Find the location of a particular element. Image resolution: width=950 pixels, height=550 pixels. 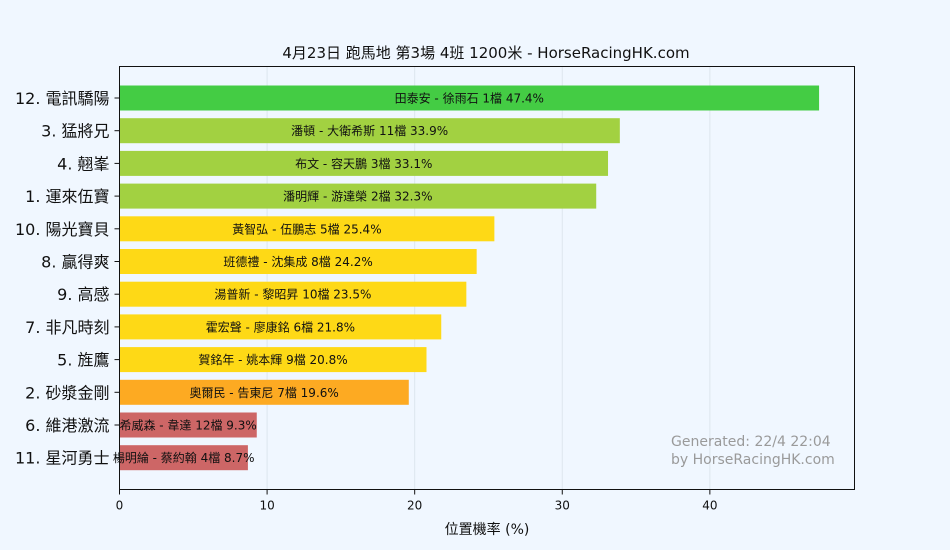

x-tick-label: 30 is located at coordinates (562, 506).